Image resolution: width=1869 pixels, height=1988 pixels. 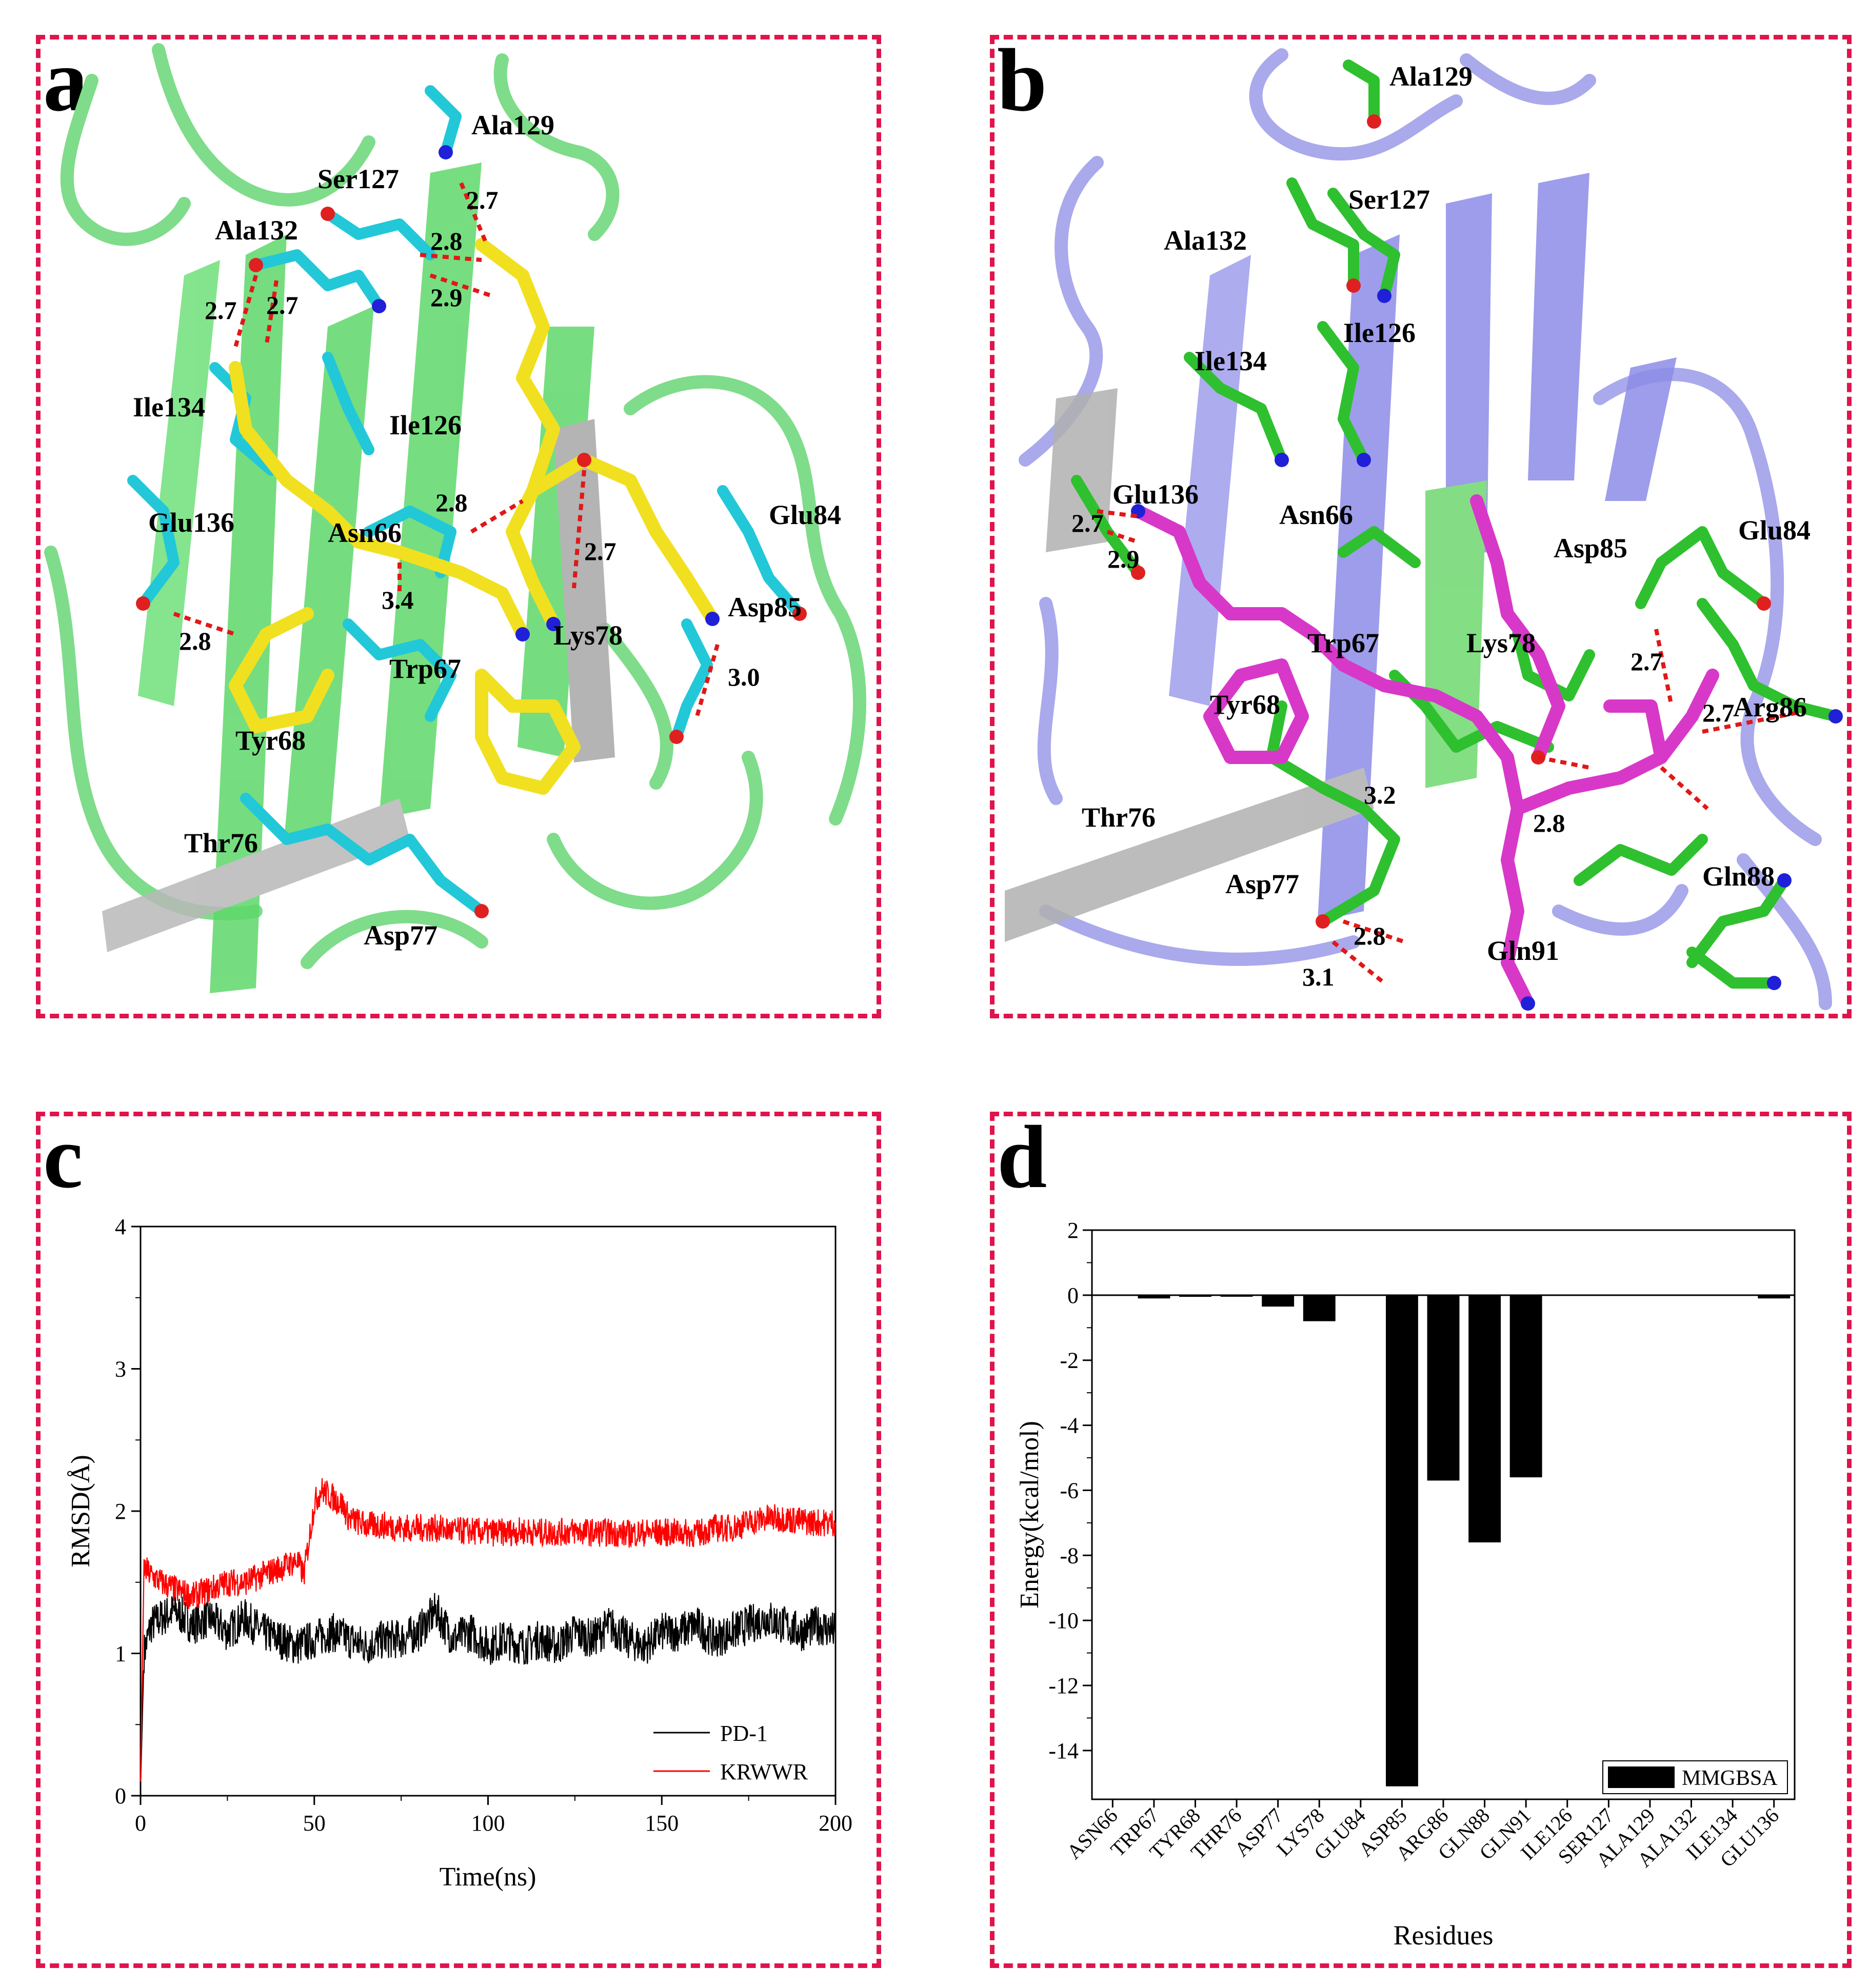 What do you see at coordinates (1070, 1491) in the screenshot?
I see `energy-y-ticks: 2 0 -2 -4 -6 -8 -10 -12 -14` at bounding box center [1070, 1491].